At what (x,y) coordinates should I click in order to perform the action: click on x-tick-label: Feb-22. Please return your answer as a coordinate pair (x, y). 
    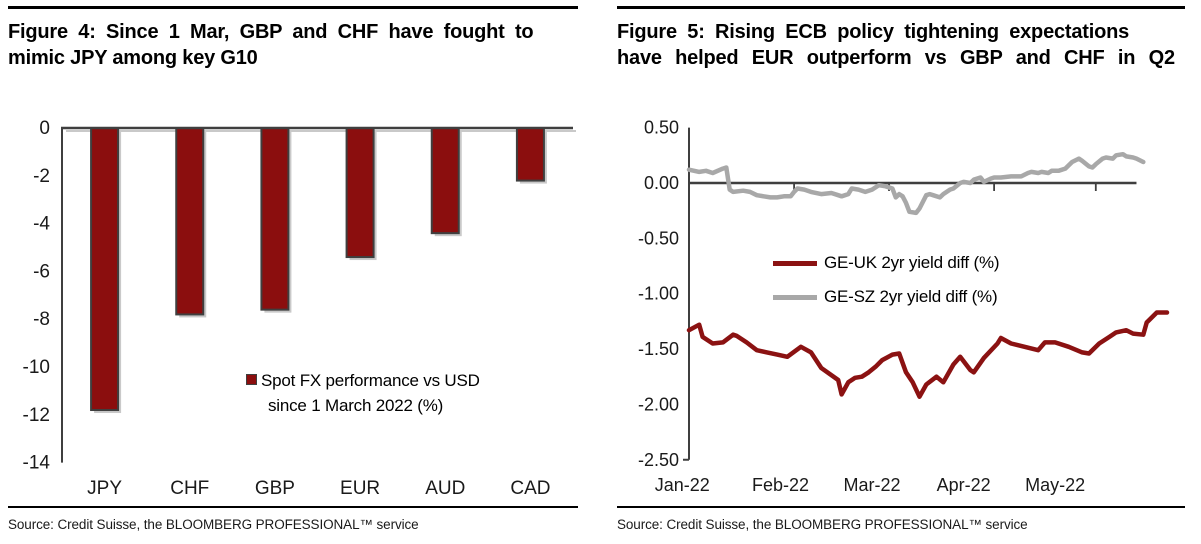
    Looking at the image, I should click on (780, 485).